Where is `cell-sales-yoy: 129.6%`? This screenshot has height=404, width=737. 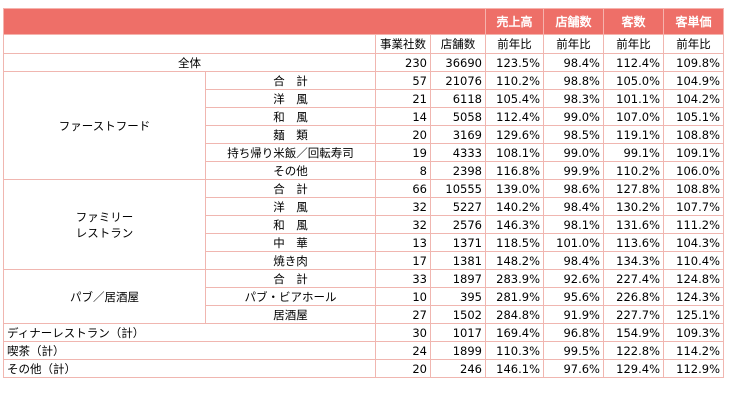 cell-sales-yoy: 129.6% is located at coordinates (514, 134).